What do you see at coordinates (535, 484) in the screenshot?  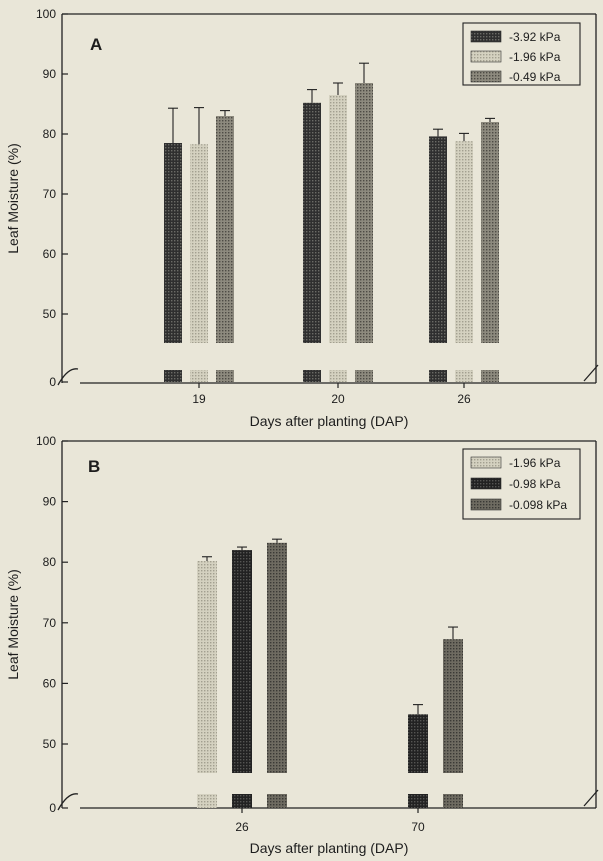 I see `legend-label: -0.98 kPa` at bounding box center [535, 484].